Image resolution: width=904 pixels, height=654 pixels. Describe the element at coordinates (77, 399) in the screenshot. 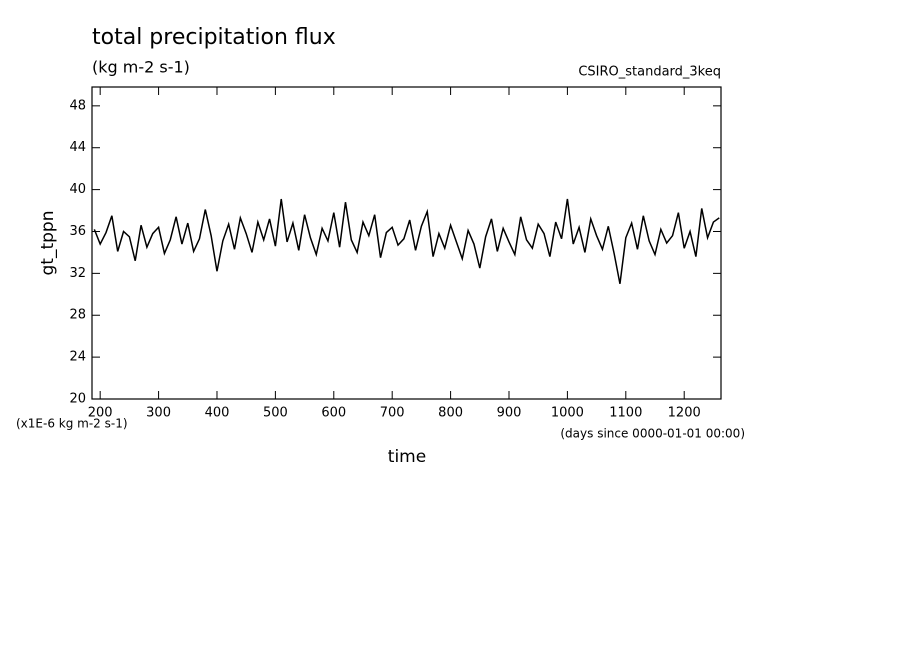

I see `y-tick-label: 20` at that location.